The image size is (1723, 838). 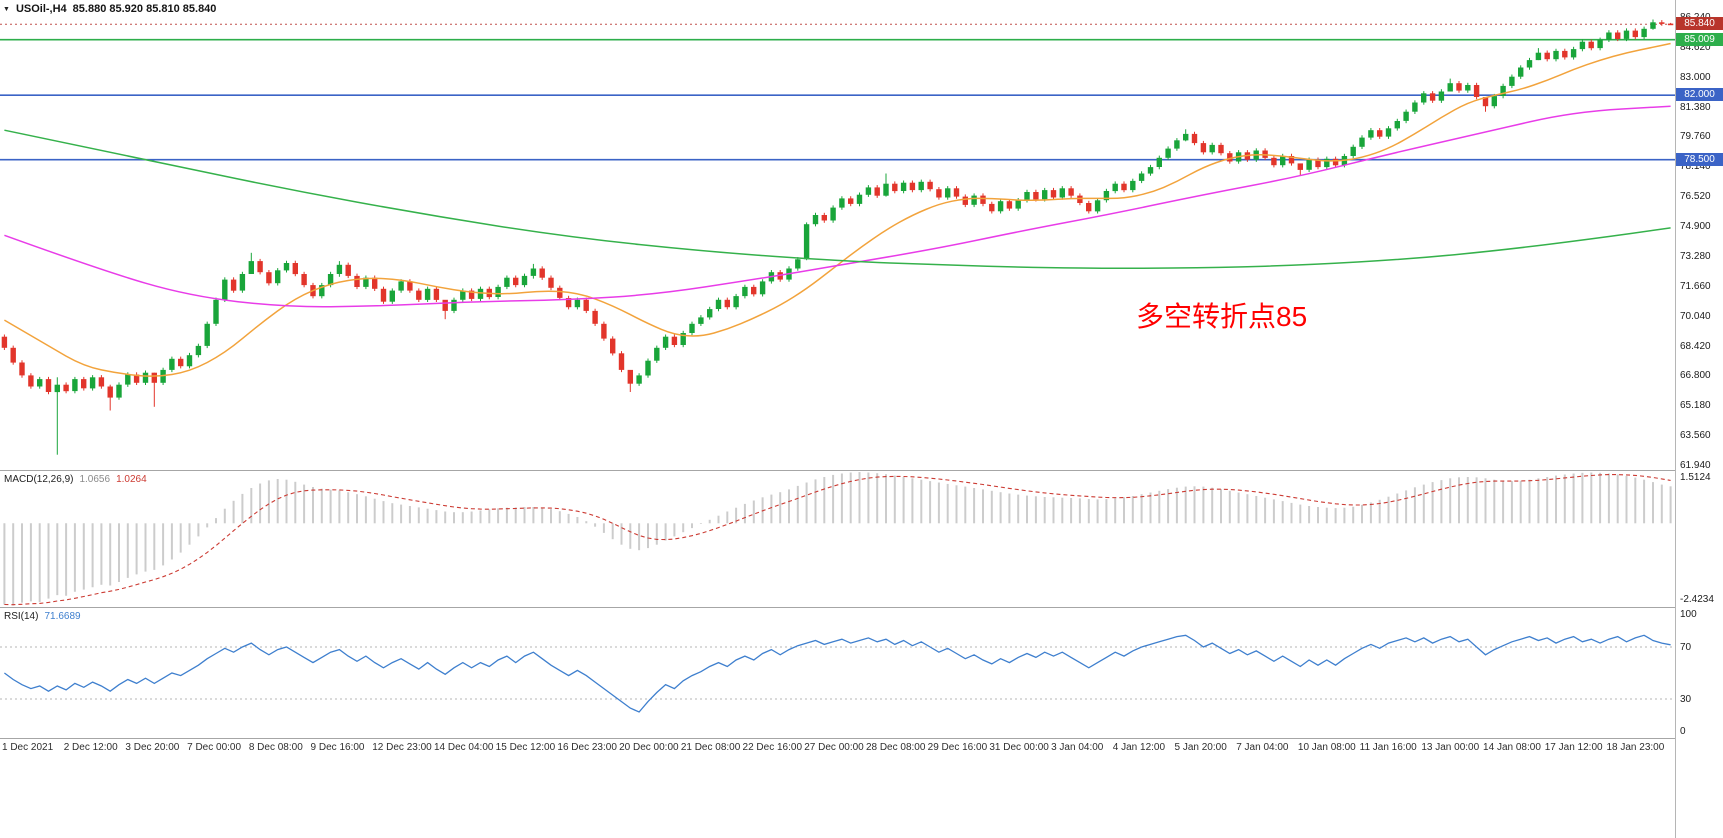 I want to click on hline-78-badge: 78.500, so click(x=1699, y=159).